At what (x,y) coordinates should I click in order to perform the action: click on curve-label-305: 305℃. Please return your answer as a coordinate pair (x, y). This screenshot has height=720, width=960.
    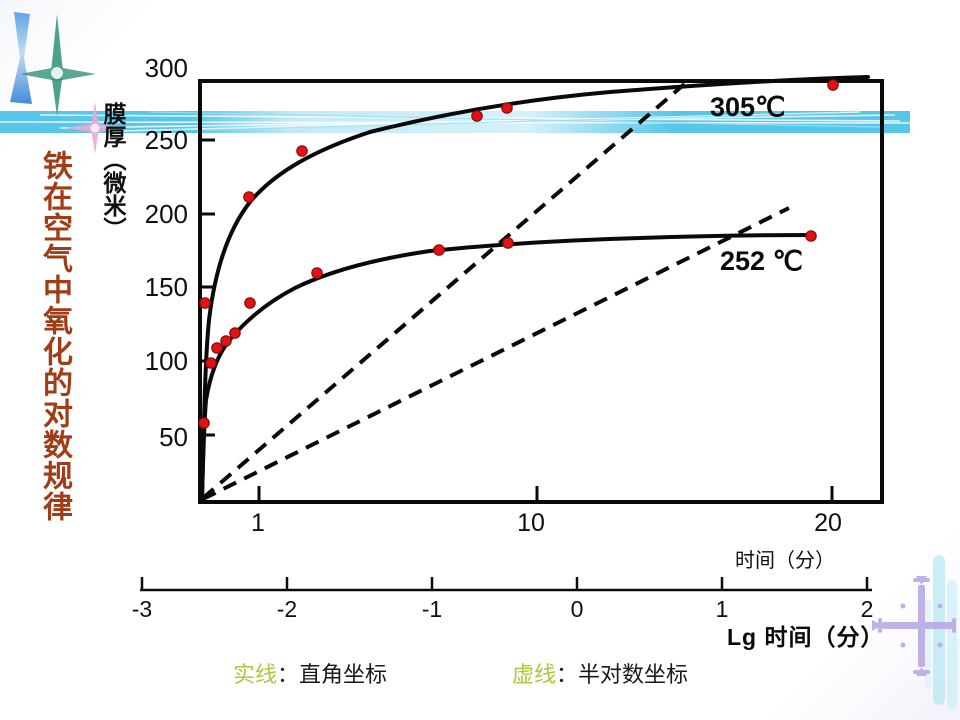
    Looking at the image, I should click on (748, 107).